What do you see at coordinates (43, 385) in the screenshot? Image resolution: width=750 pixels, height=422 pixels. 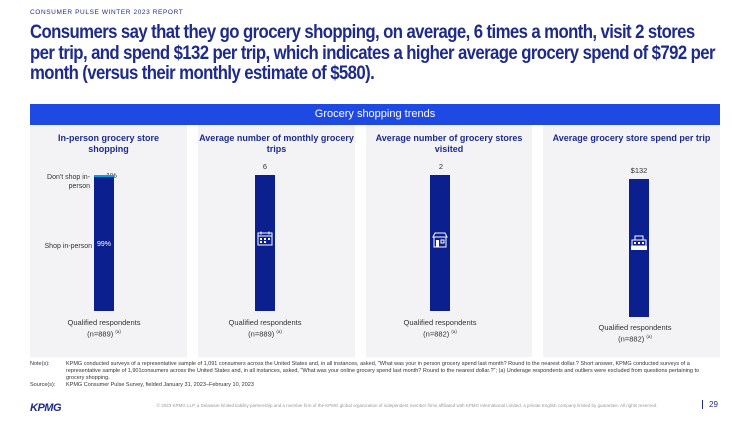 I see `source-label: Source(s):` at bounding box center [43, 385].